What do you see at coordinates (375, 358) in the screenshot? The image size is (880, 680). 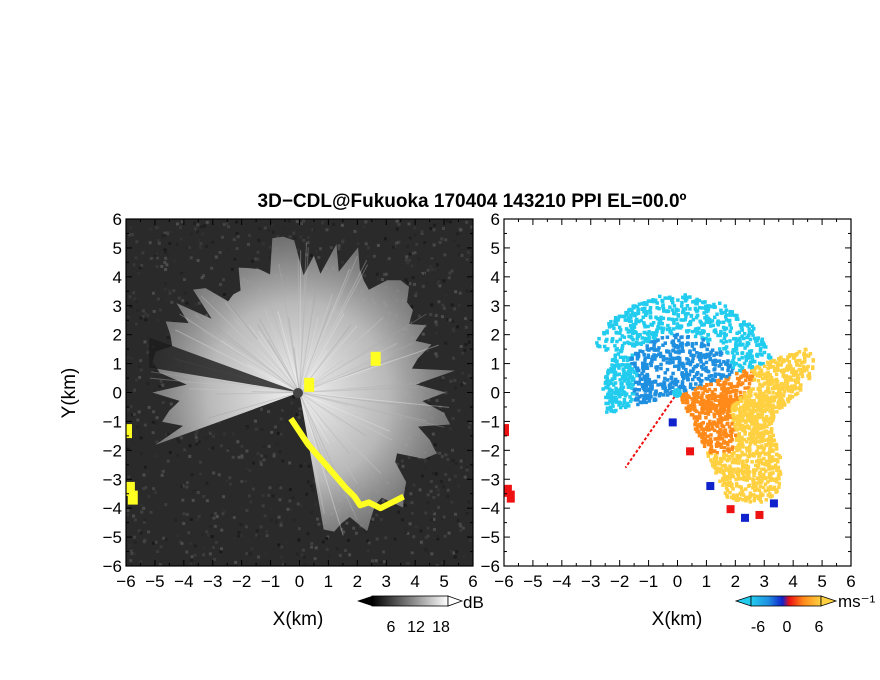 I see `snr-flag-blob` at bounding box center [375, 358].